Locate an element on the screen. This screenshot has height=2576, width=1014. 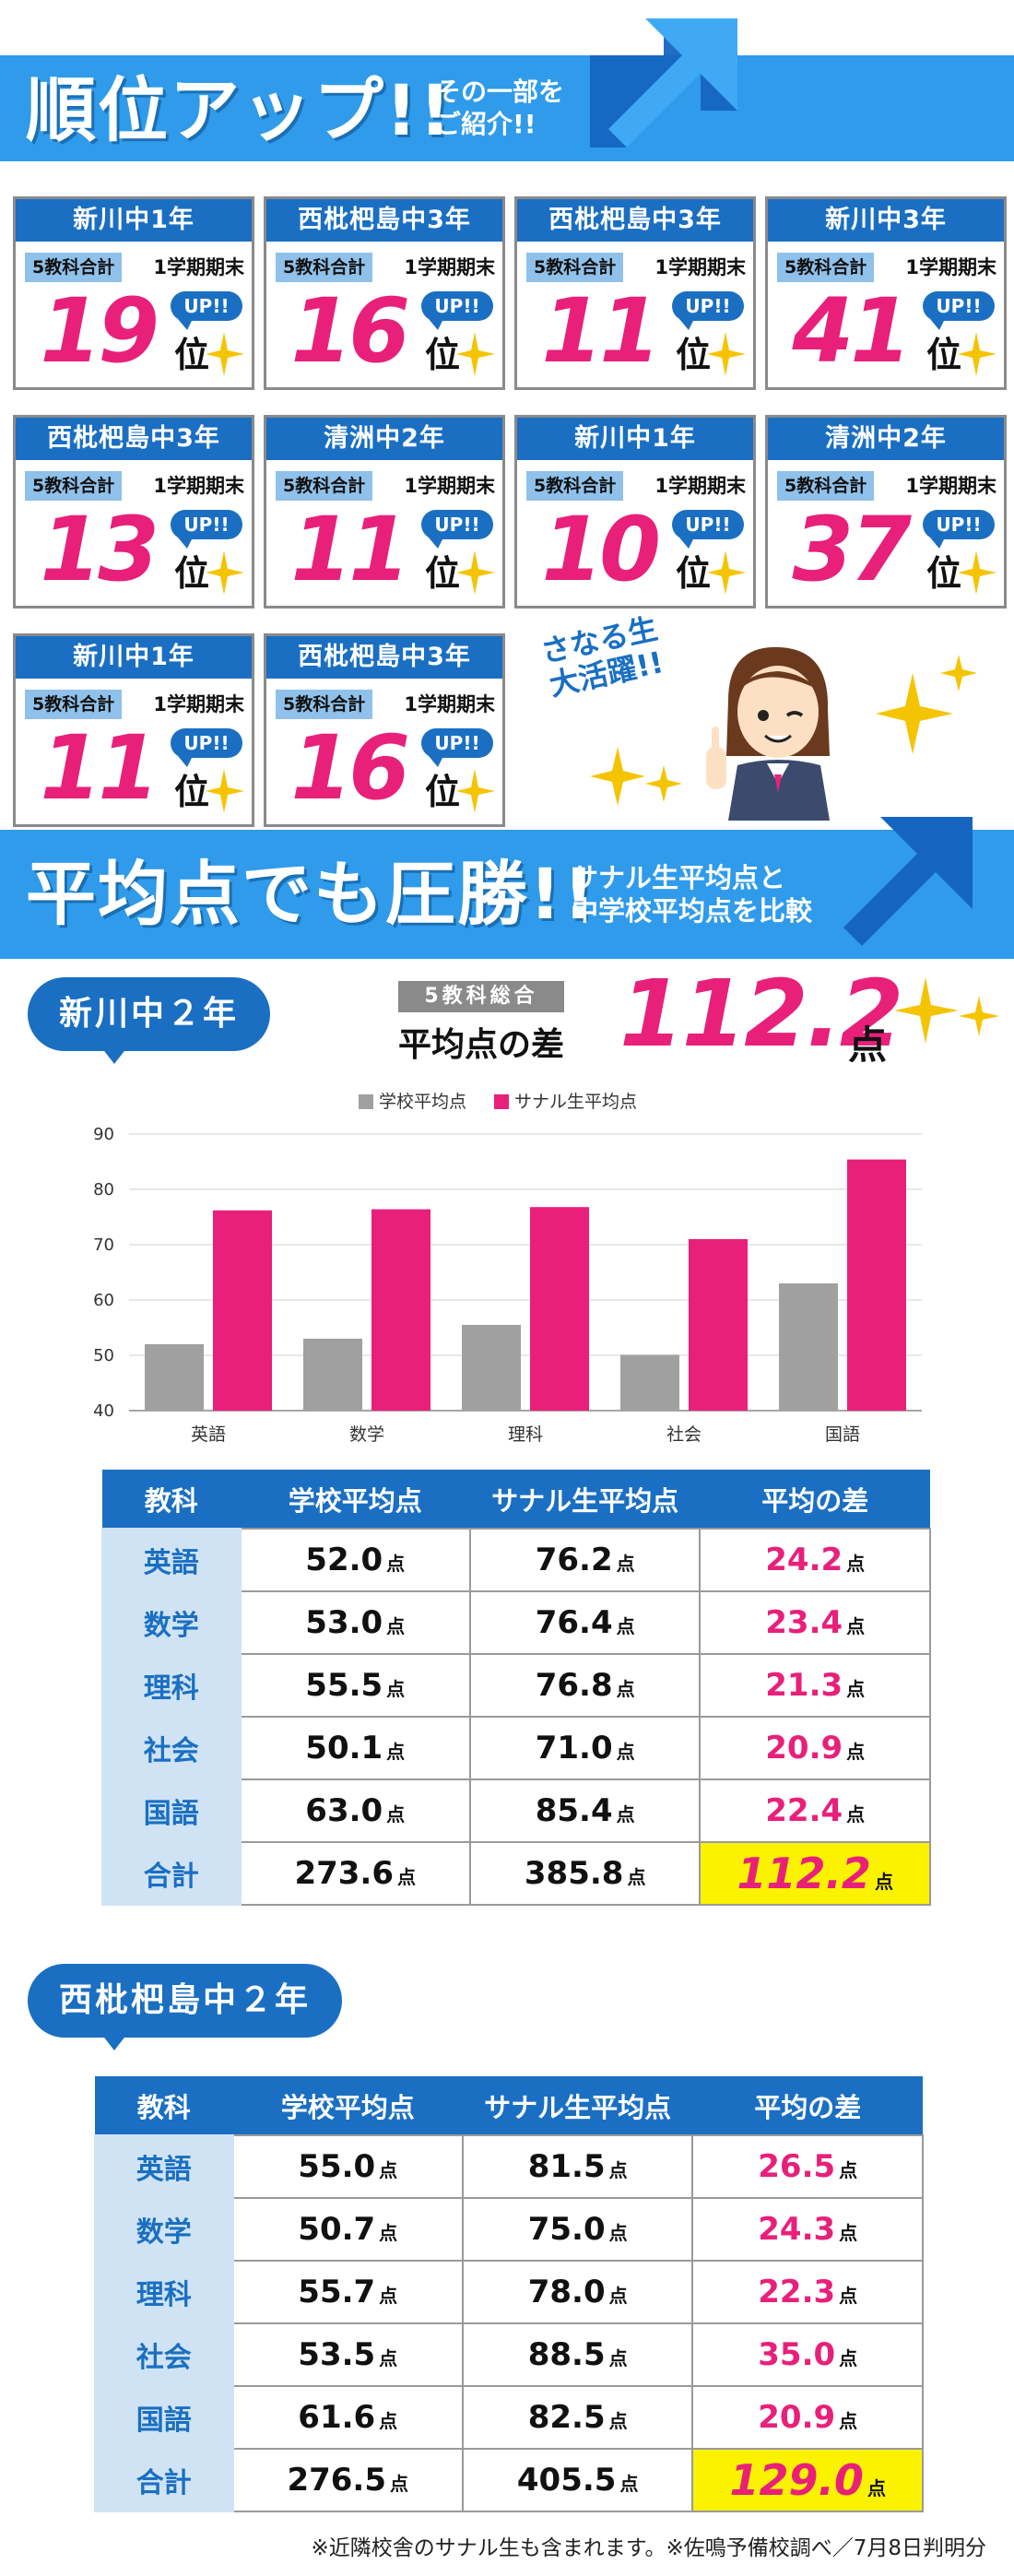
rank-card: 新川中1年 5教科合計 1学期期末 UP!! 11 位 is located at coordinates (133, 730).